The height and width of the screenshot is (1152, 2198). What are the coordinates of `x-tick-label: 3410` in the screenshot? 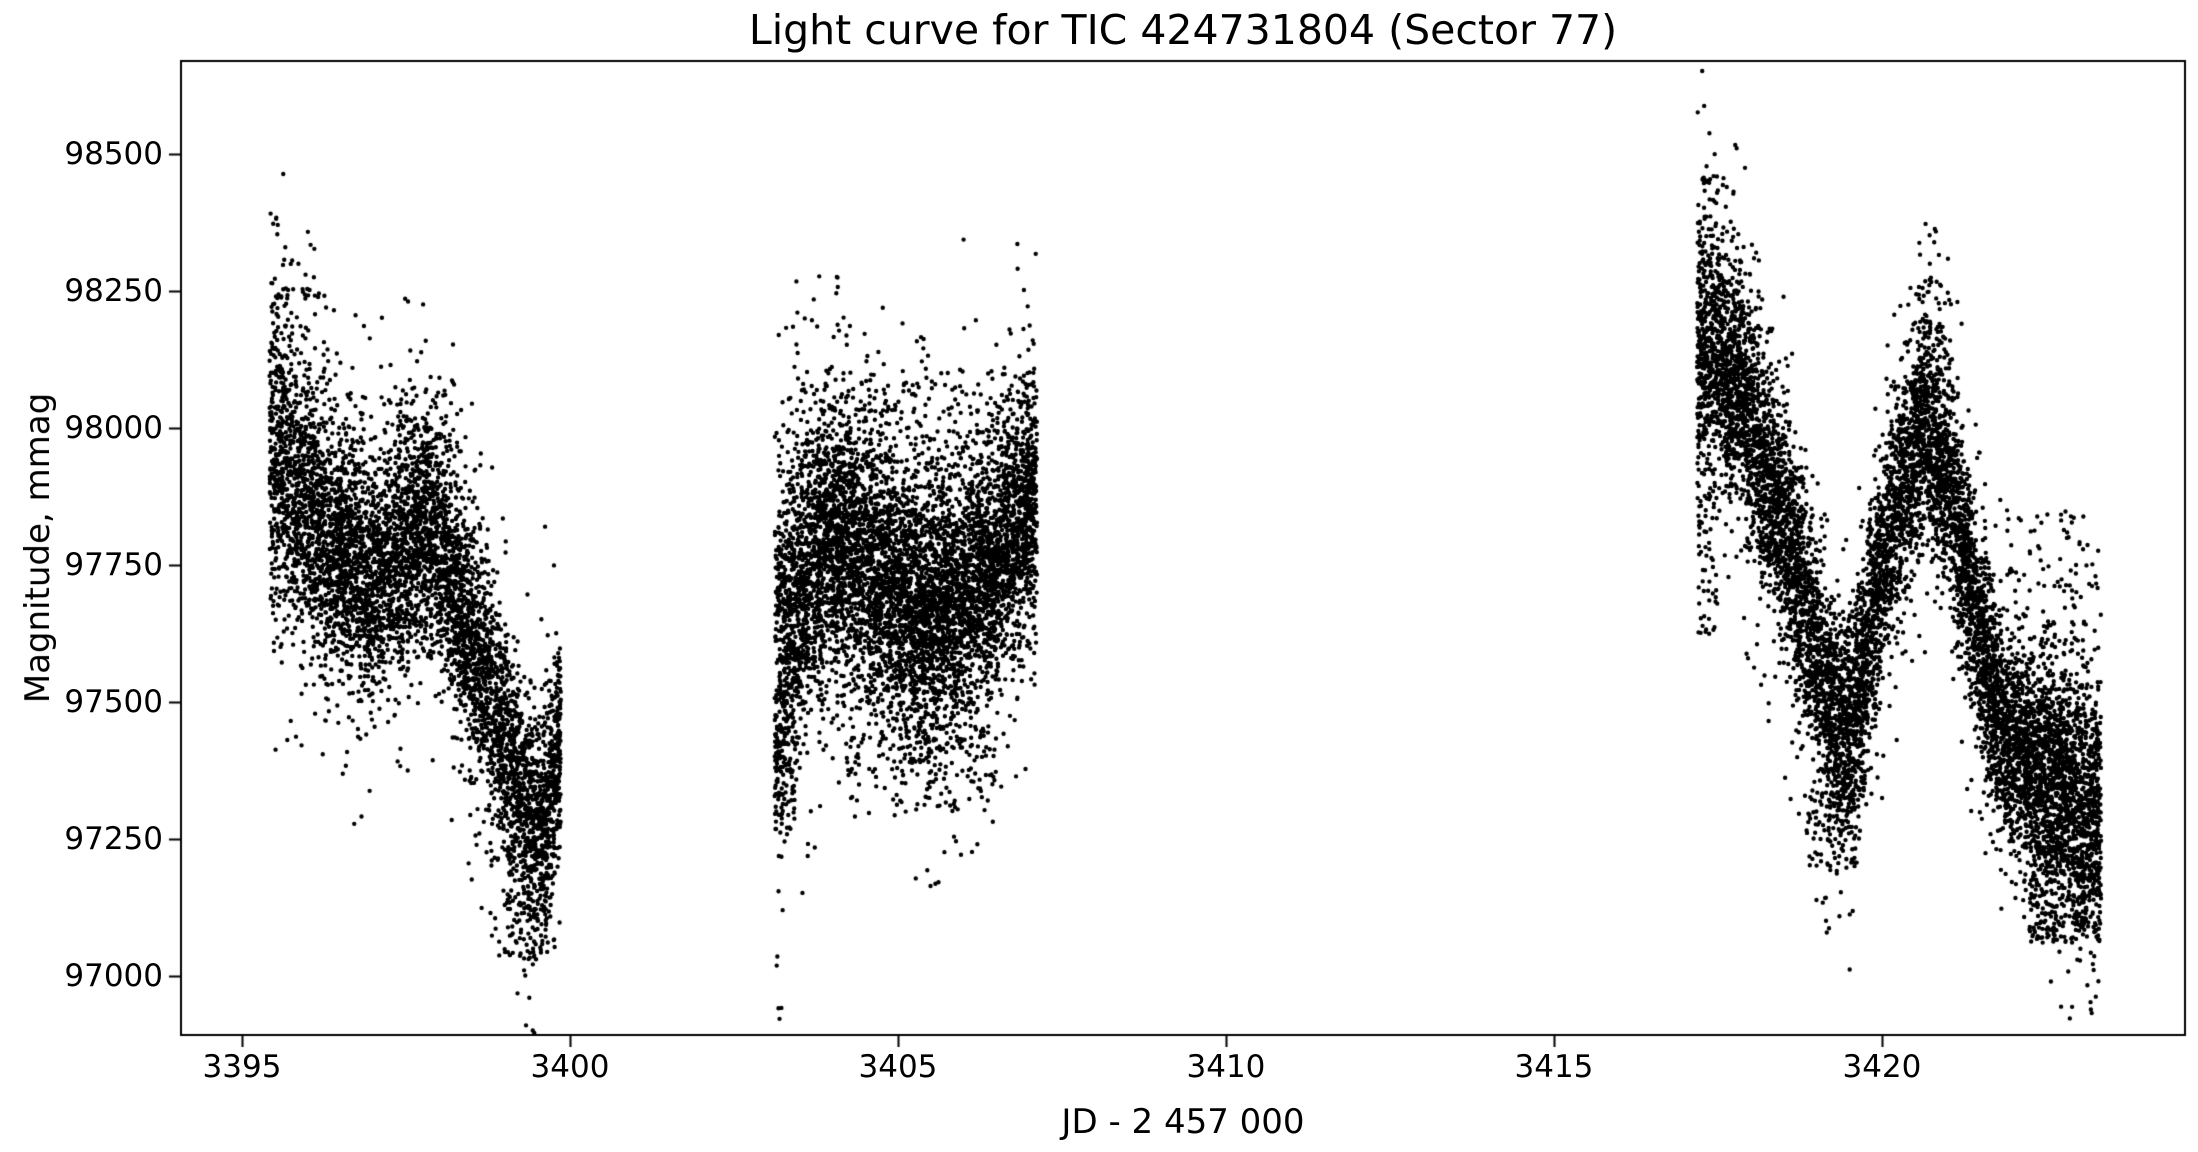 It's located at (1226, 1067).